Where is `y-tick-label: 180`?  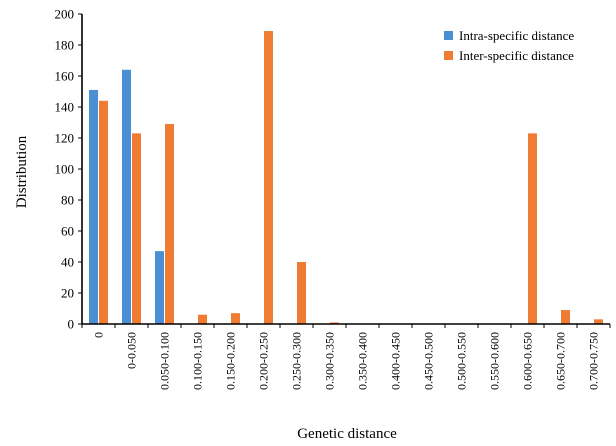 y-tick-label: 180 is located at coordinates (65, 45).